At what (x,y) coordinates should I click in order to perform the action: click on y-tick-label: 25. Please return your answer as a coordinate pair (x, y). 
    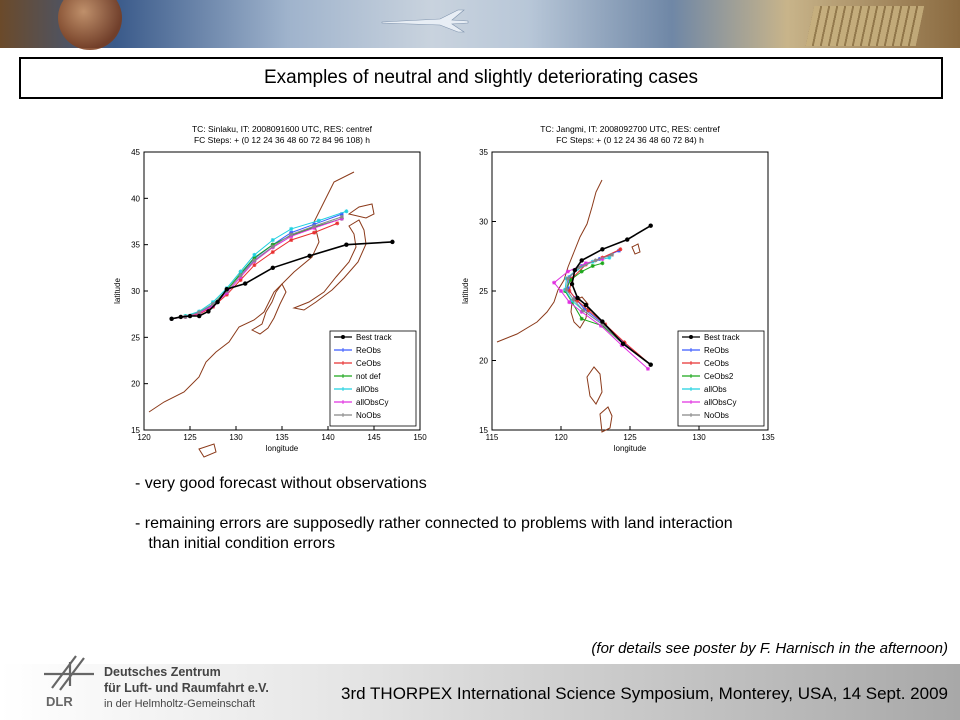
    Looking at the image, I should click on (483, 291).